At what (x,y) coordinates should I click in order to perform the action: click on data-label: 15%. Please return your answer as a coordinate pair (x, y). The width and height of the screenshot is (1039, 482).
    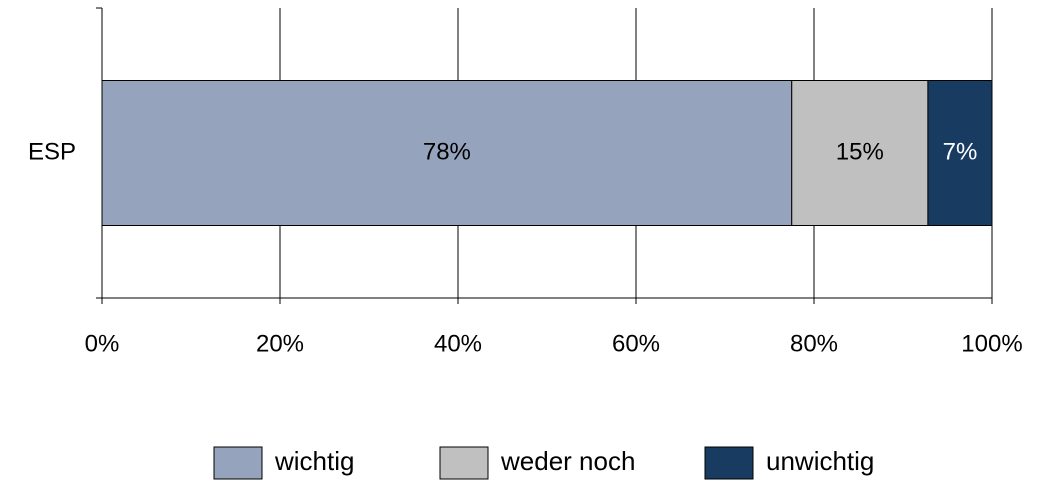
    Looking at the image, I should click on (860, 151).